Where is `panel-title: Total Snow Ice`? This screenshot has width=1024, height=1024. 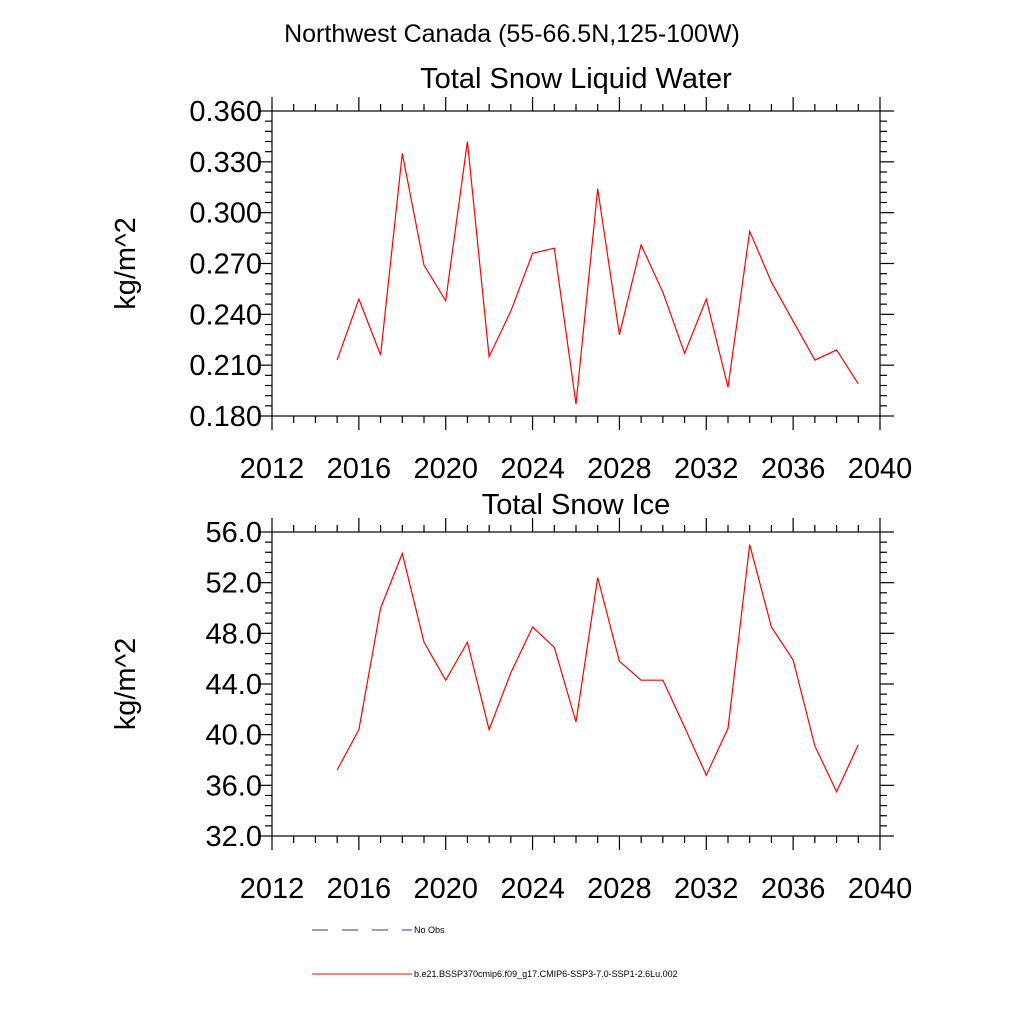
panel-title: Total Snow Ice is located at coordinates (576, 505).